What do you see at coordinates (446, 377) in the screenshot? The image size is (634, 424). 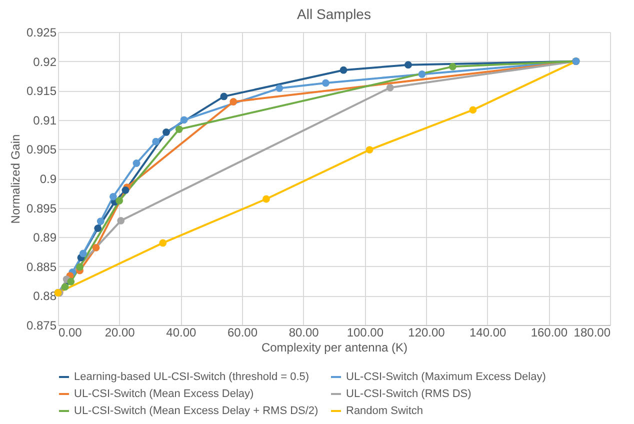 I see `legend-label: UL-CSI-Switch (Maximum Excess Delay)` at bounding box center [446, 377].